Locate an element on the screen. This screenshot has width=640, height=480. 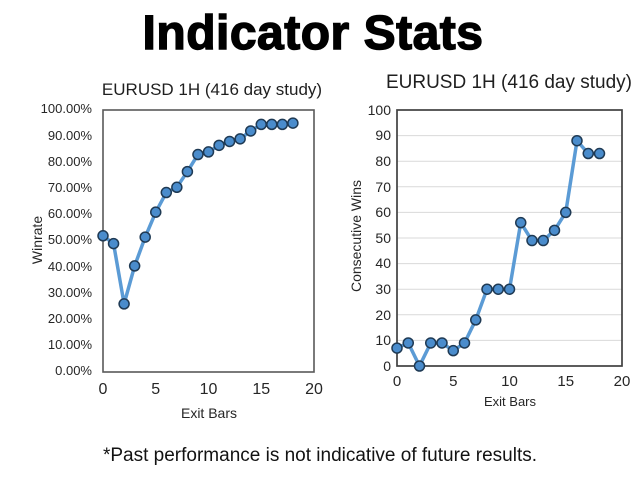
y-tick-label: 90 is located at coordinates (383, 135).